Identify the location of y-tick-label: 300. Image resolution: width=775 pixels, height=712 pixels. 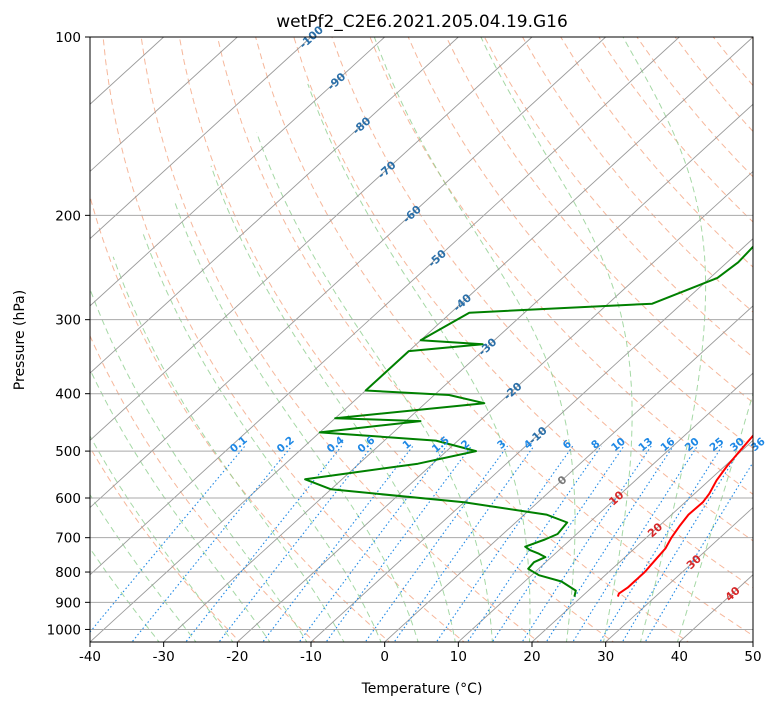
(68, 321).